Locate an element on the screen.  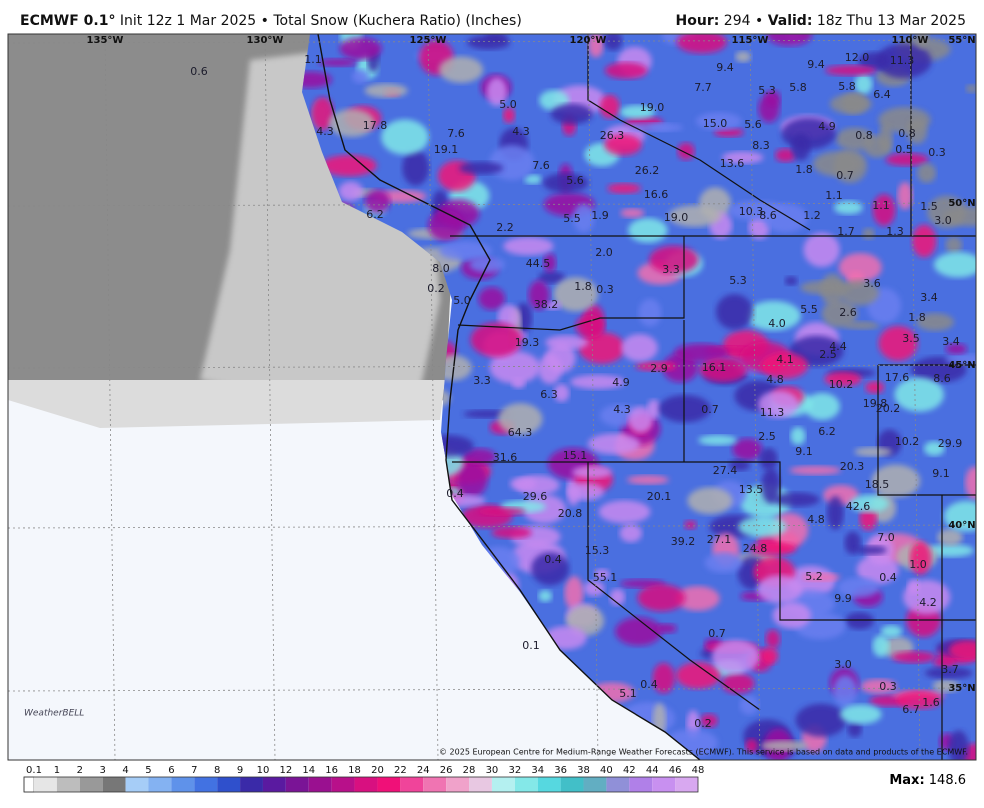
geo-label: 50°N is located at coordinates (961, 203).